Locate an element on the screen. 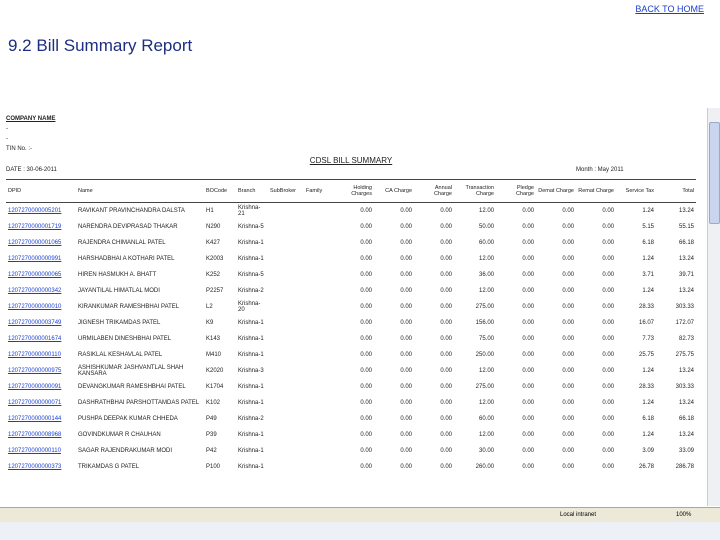 The width and height of the screenshot is (720, 540). cell: Krishna-1 is located at coordinates (251, 451).